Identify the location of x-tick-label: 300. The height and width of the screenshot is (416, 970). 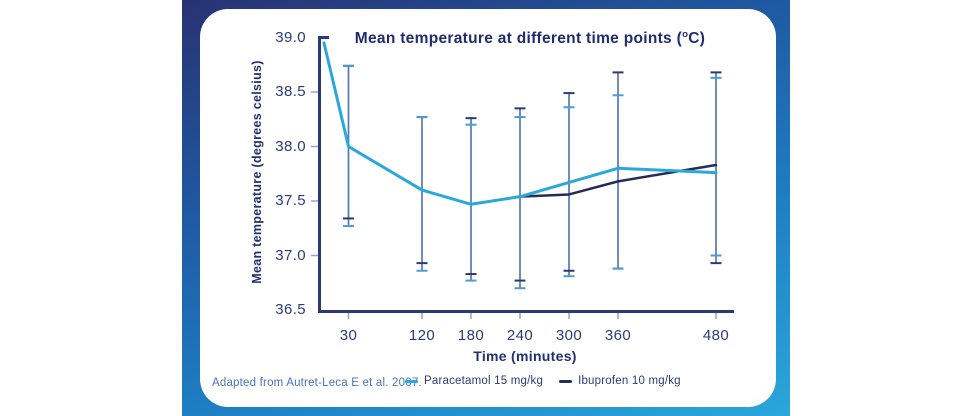
(569, 335).